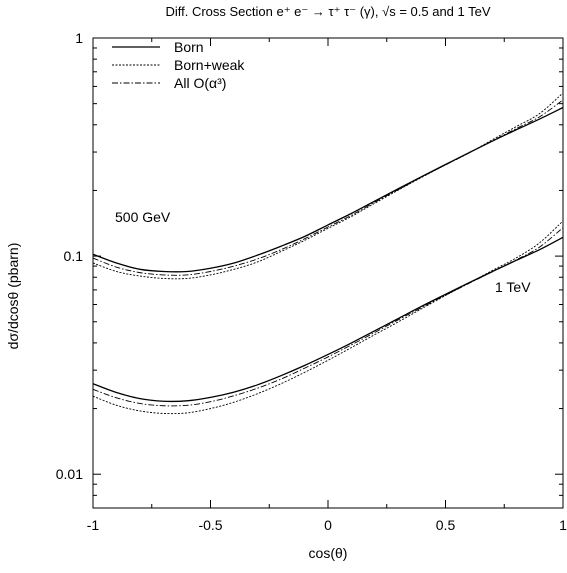 The width and height of the screenshot is (567, 573). I want to click on legend-label-all-order-alpha3: All O(α³), so click(200, 83).